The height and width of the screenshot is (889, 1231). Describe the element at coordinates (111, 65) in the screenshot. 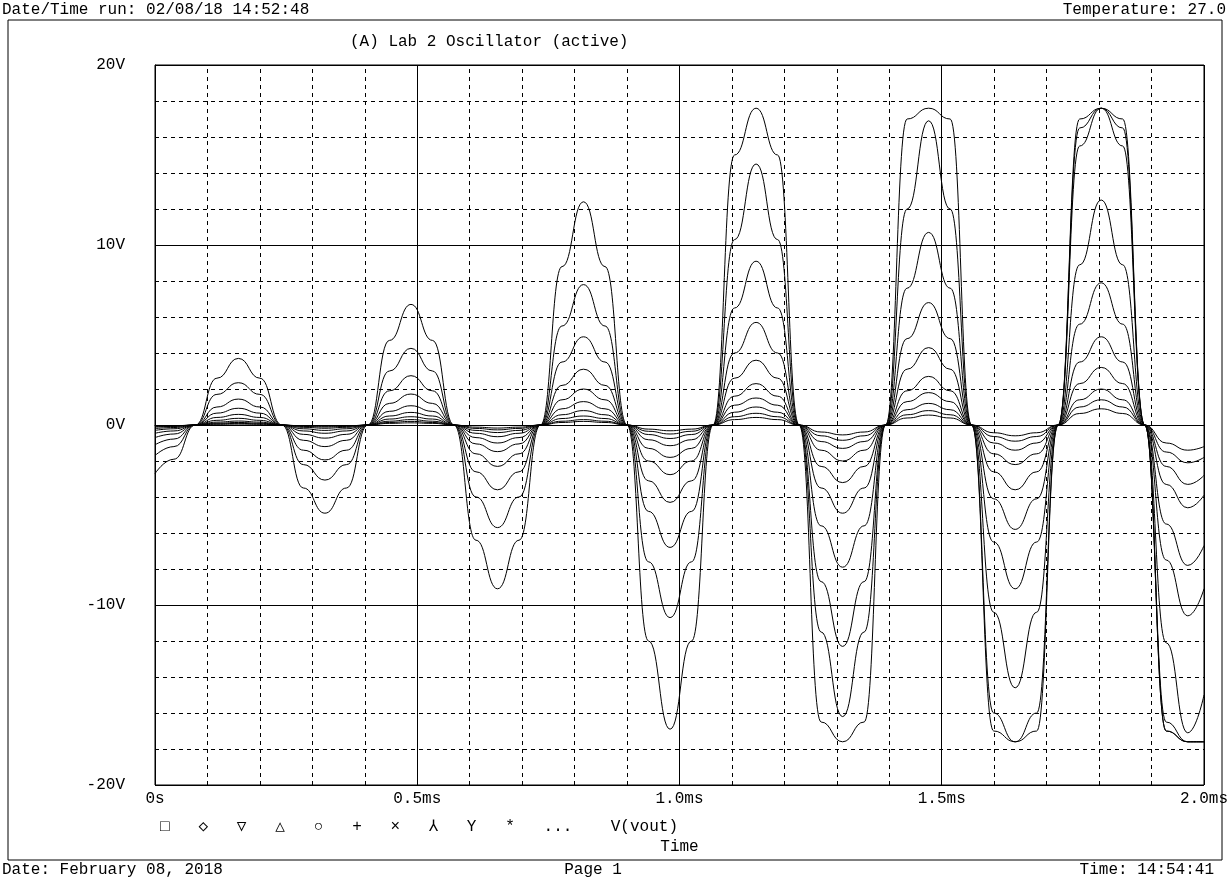

I see `y-tick-label: 20V` at that location.